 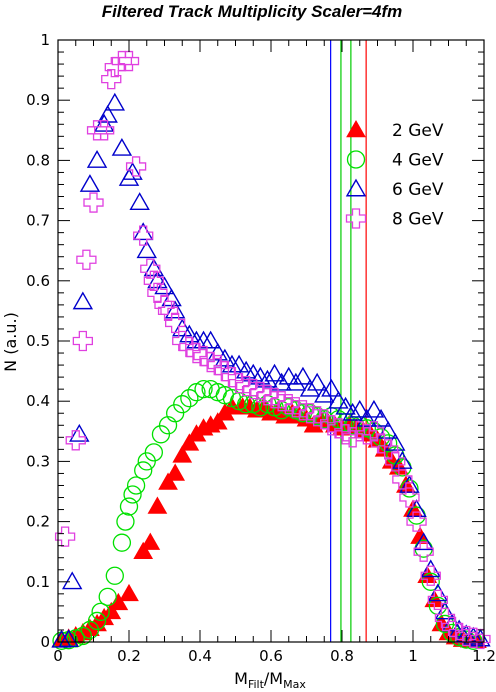 What do you see at coordinates (342, 656) in the screenshot?
I see `x-tick-label: 0.8` at bounding box center [342, 656].